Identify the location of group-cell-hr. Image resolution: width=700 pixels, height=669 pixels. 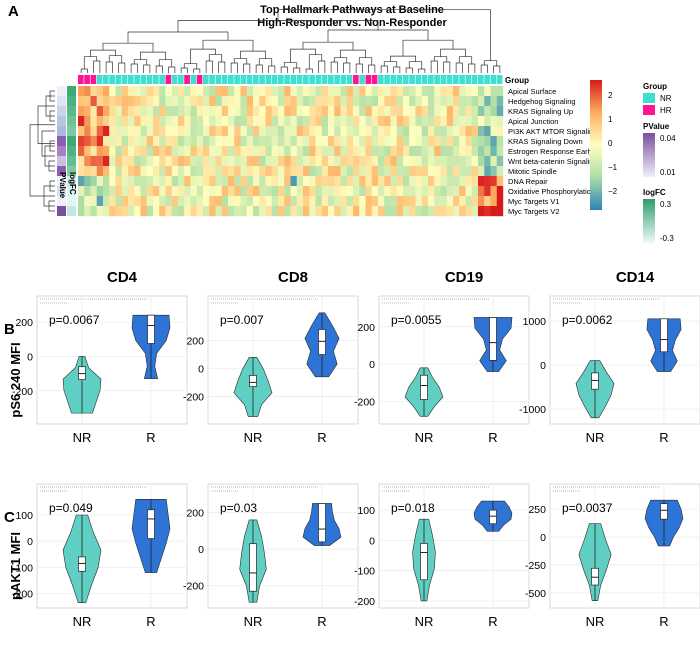
(374, 79).